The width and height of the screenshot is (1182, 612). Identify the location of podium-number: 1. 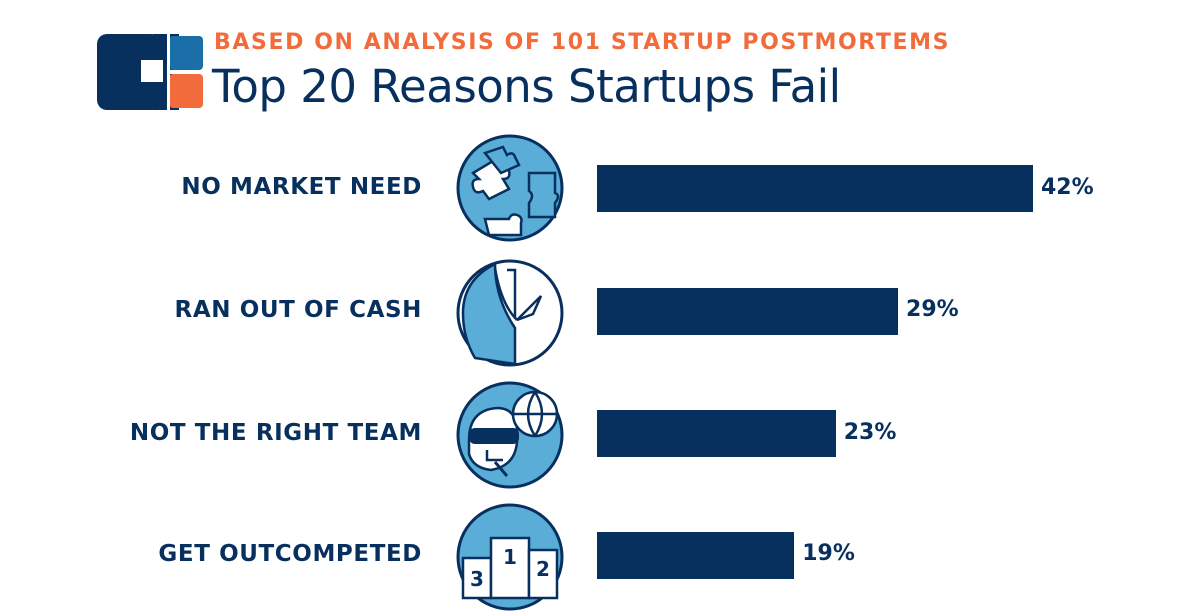
(510, 557).